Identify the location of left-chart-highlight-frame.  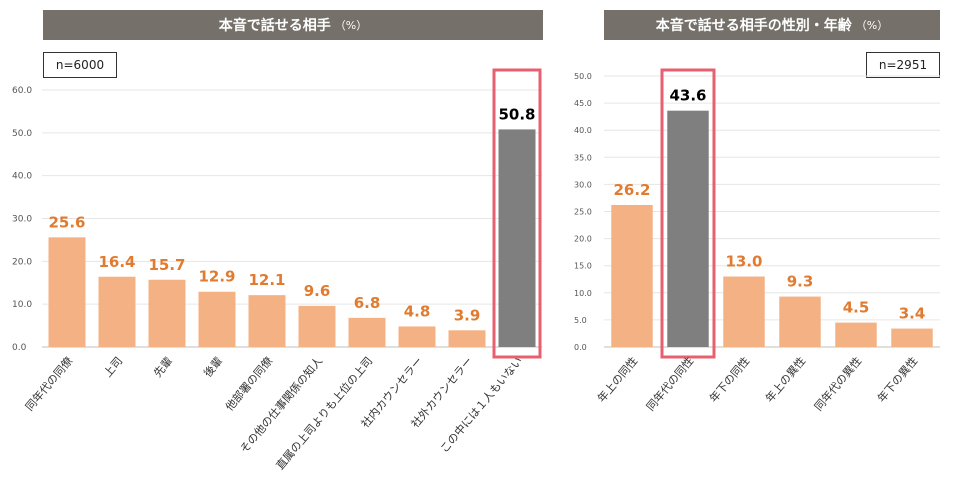
(517, 213).